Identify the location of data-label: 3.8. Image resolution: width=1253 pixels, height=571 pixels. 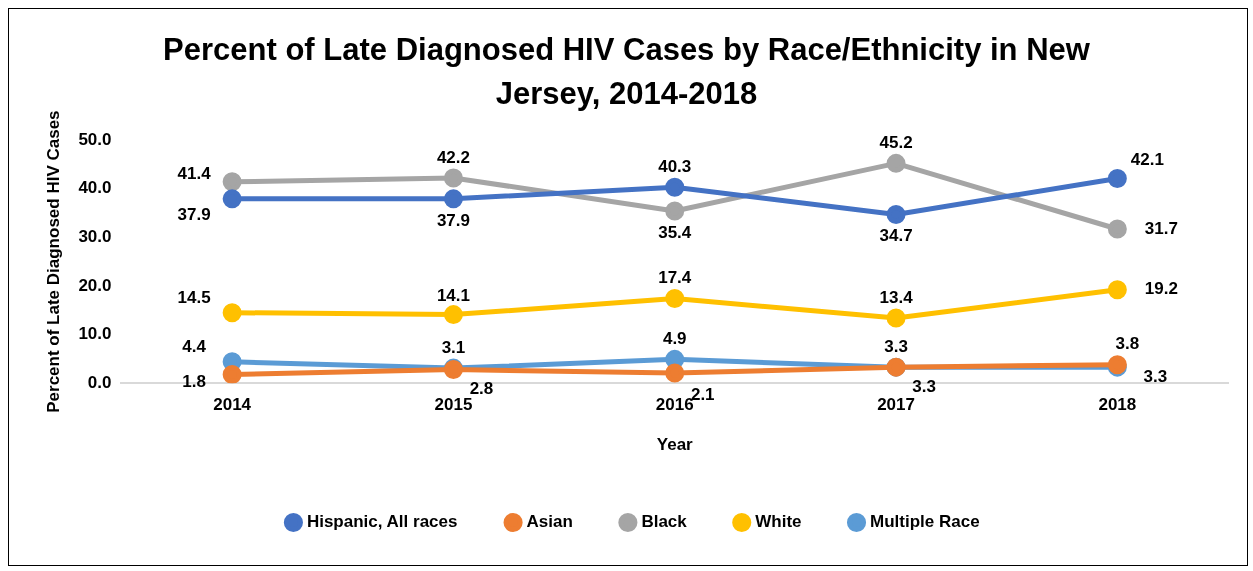
(1127, 344).